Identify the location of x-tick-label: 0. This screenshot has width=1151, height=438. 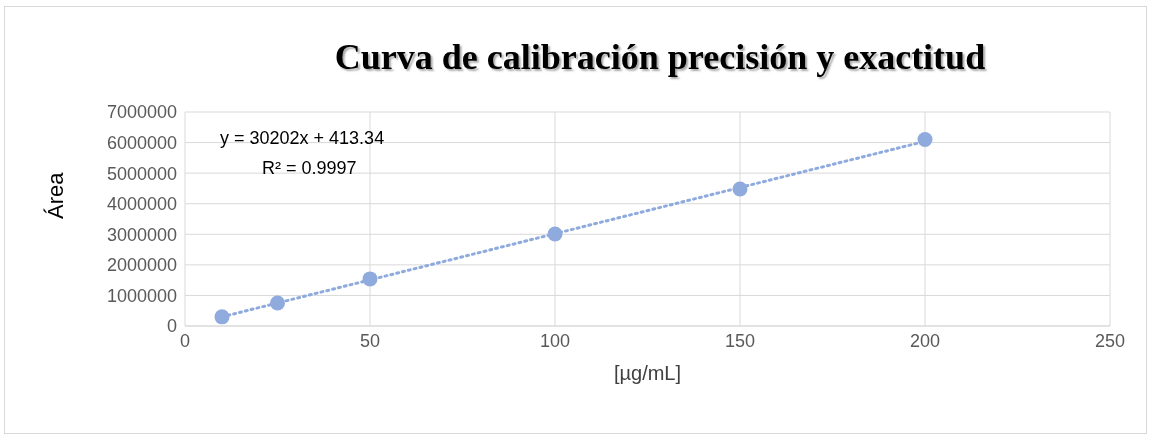
(185, 340).